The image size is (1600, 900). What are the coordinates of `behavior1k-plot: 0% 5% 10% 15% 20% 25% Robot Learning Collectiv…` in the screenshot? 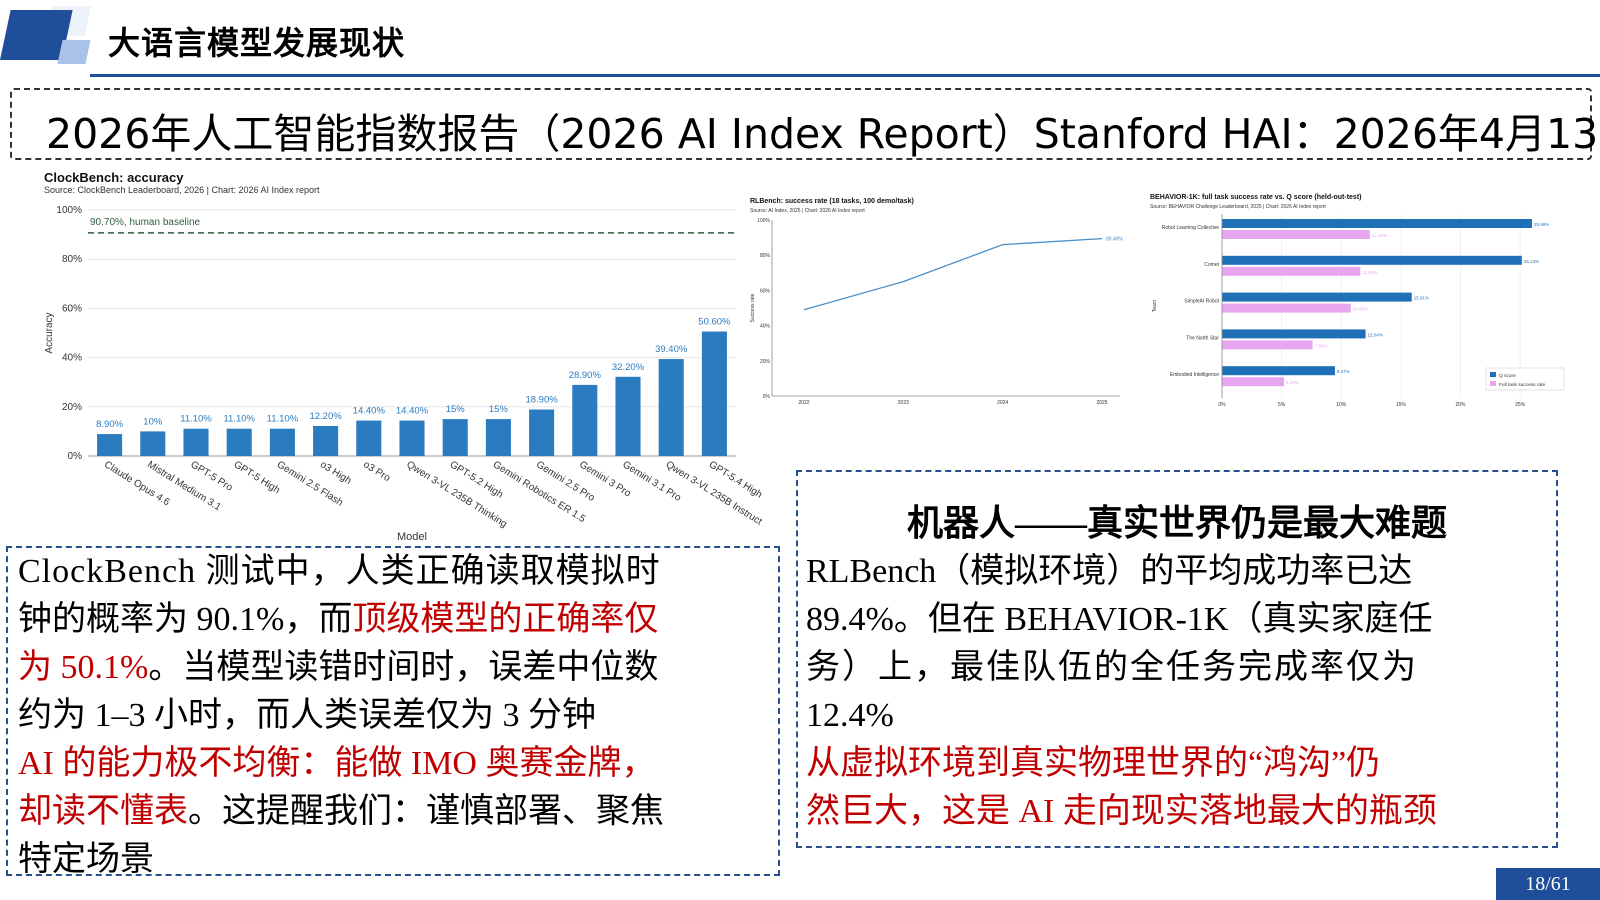 It's located at (1358, 311).